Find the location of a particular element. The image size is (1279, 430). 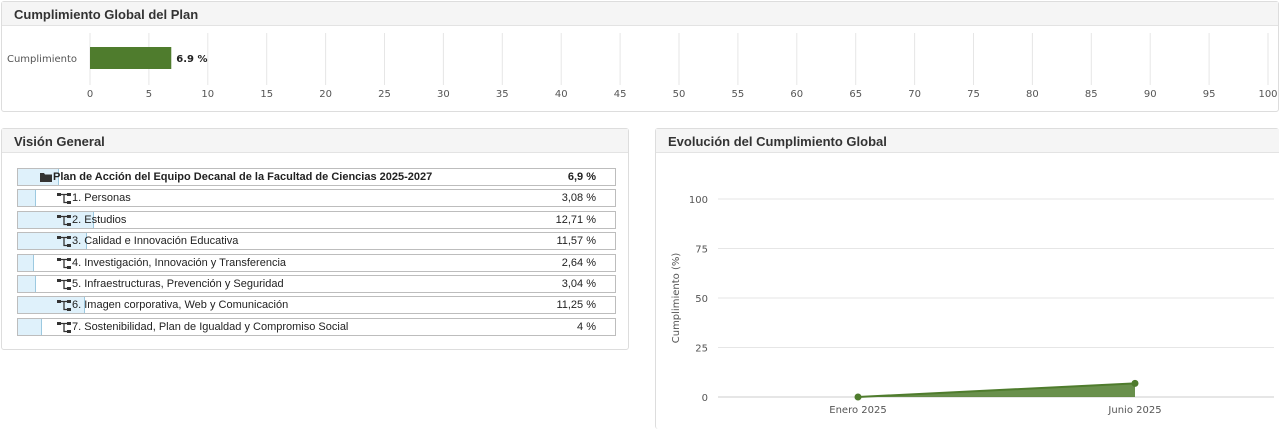

tree-row-label: 1. Personas is located at coordinates (101, 198).